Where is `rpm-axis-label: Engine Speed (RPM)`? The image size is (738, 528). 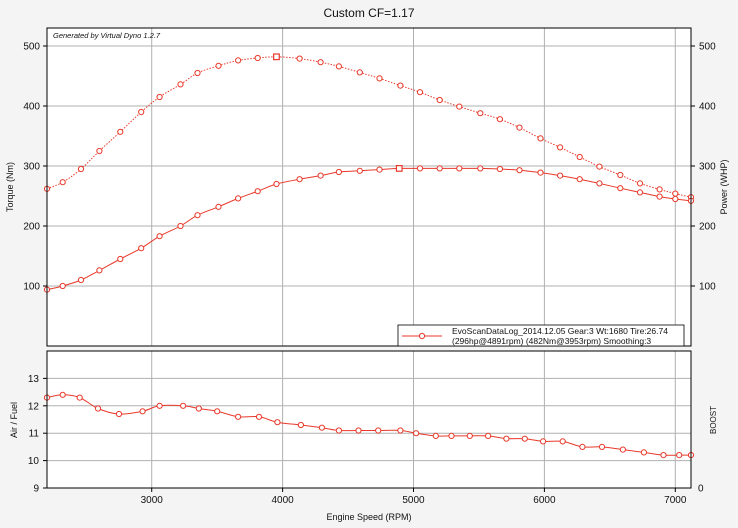 rpm-axis-label: Engine Speed (RPM) is located at coordinates (368, 517).